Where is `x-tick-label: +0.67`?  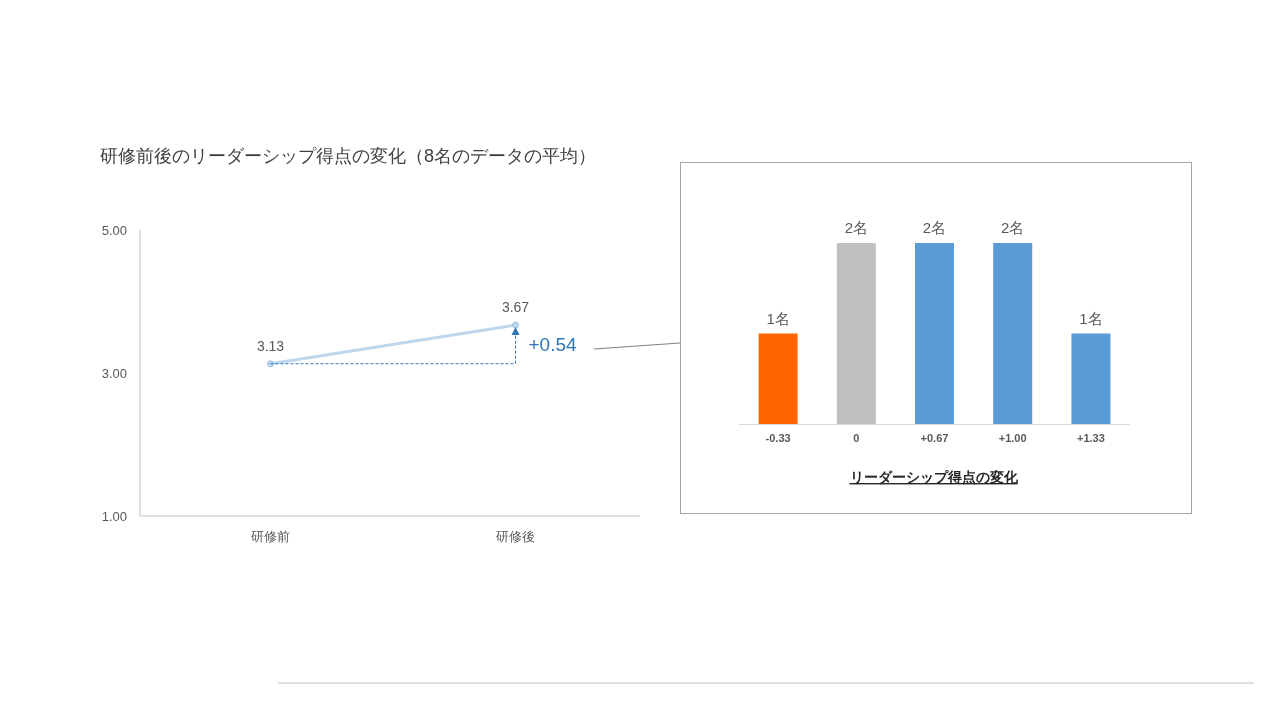
x-tick-label: +0.67 is located at coordinates (934, 438).